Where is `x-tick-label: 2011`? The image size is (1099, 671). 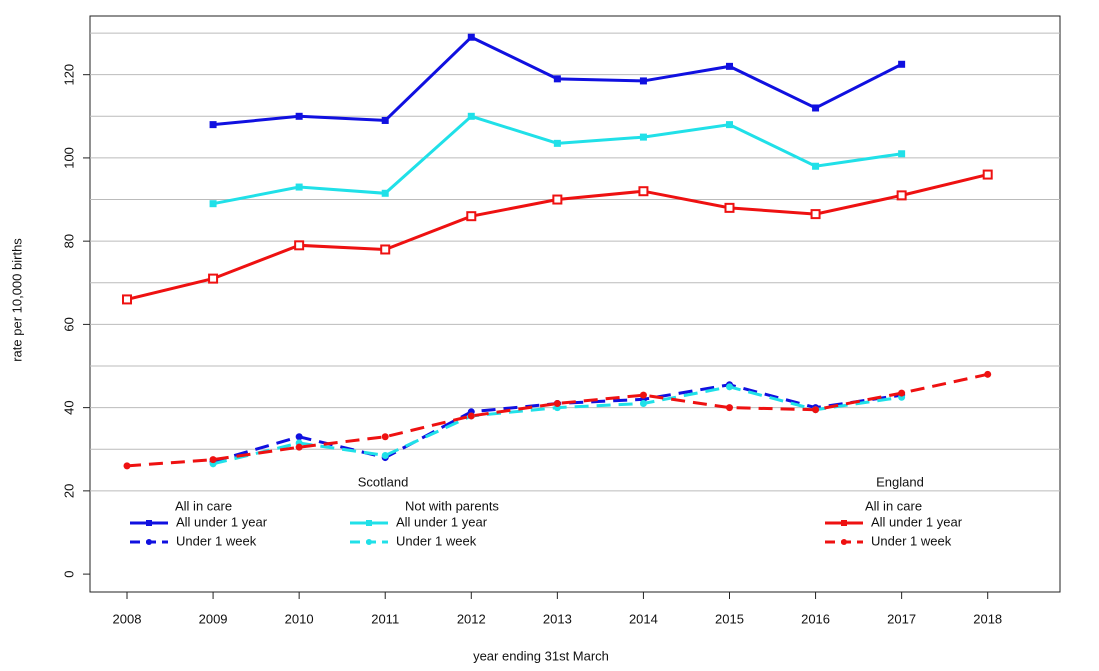
x-tick-label: 2011 is located at coordinates (385, 618).